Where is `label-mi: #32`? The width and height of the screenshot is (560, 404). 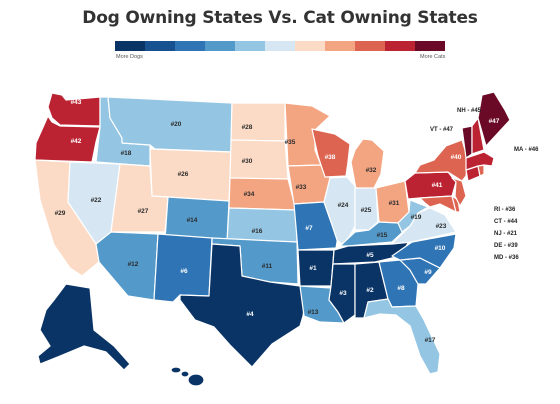
label-mi: #32 is located at coordinates (371, 170).